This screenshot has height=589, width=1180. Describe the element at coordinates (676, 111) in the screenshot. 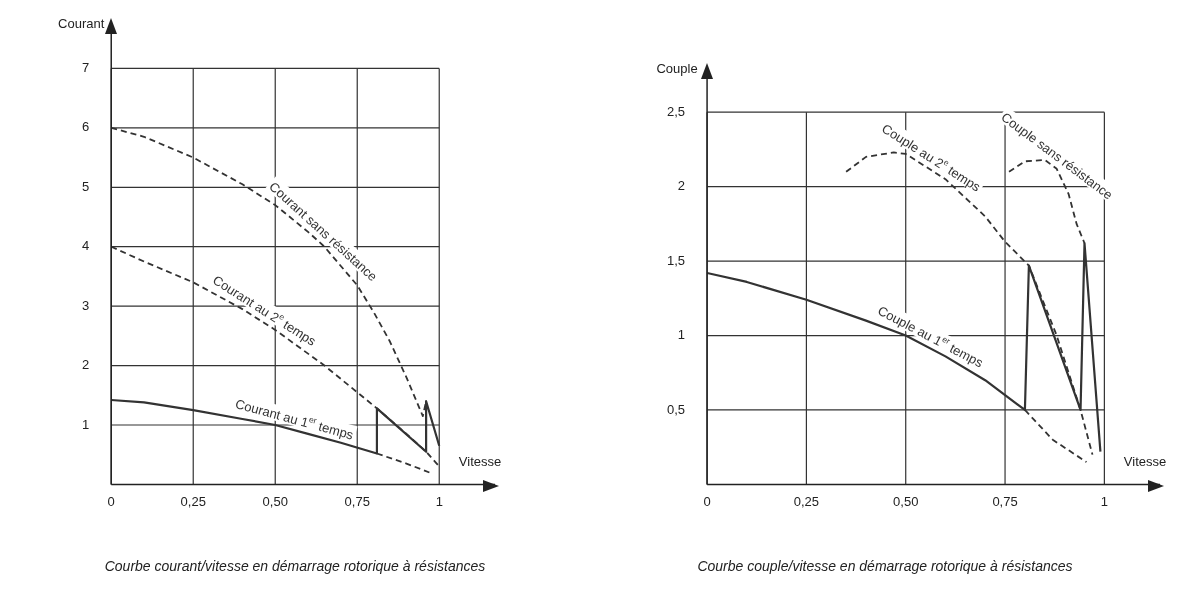

I see `y-tick-label: 2,5` at that location.